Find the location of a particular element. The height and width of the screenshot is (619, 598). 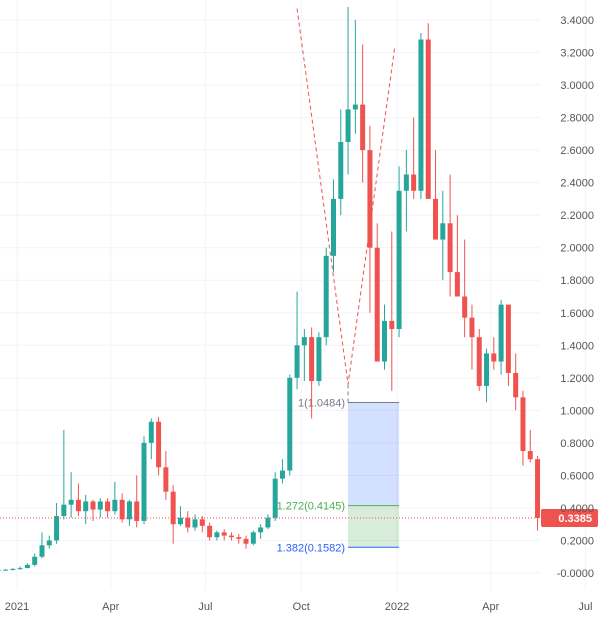

price-tick-label: 0.2000 is located at coordinates (577, 541).